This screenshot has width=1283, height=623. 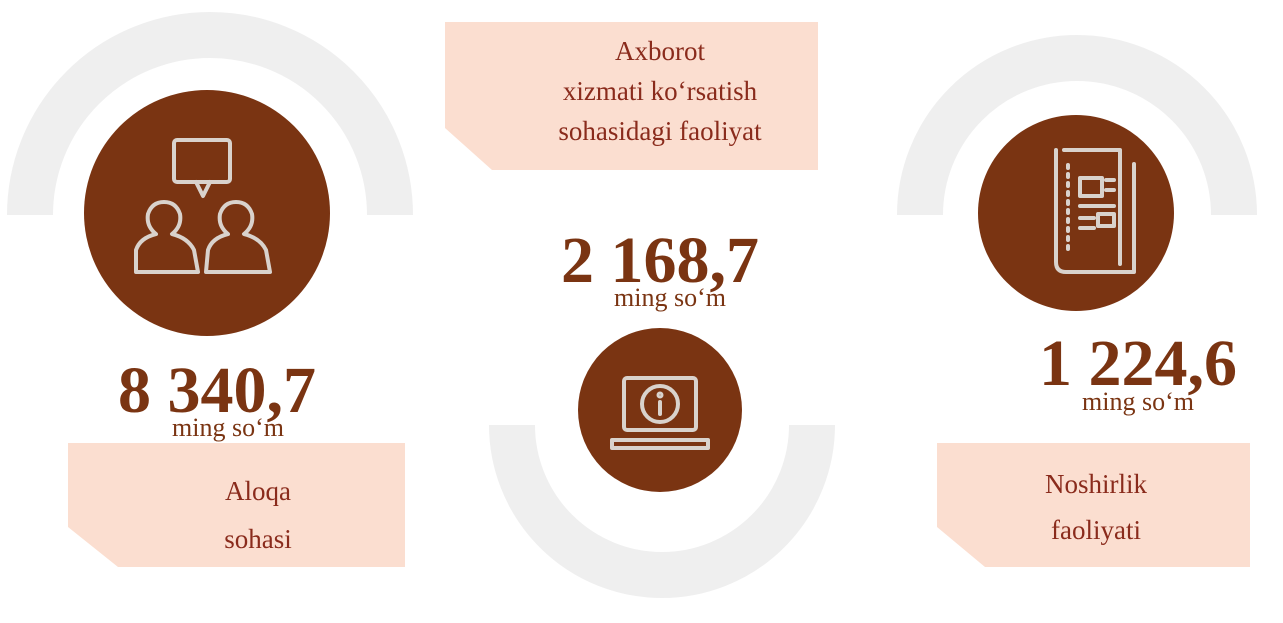 I want to click on value: 1 224,6, so click(x=1138, y=363).